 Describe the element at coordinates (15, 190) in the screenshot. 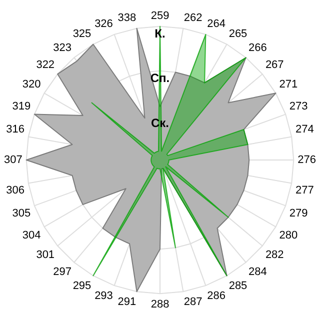

I see `spoke-label: 306` at that location.